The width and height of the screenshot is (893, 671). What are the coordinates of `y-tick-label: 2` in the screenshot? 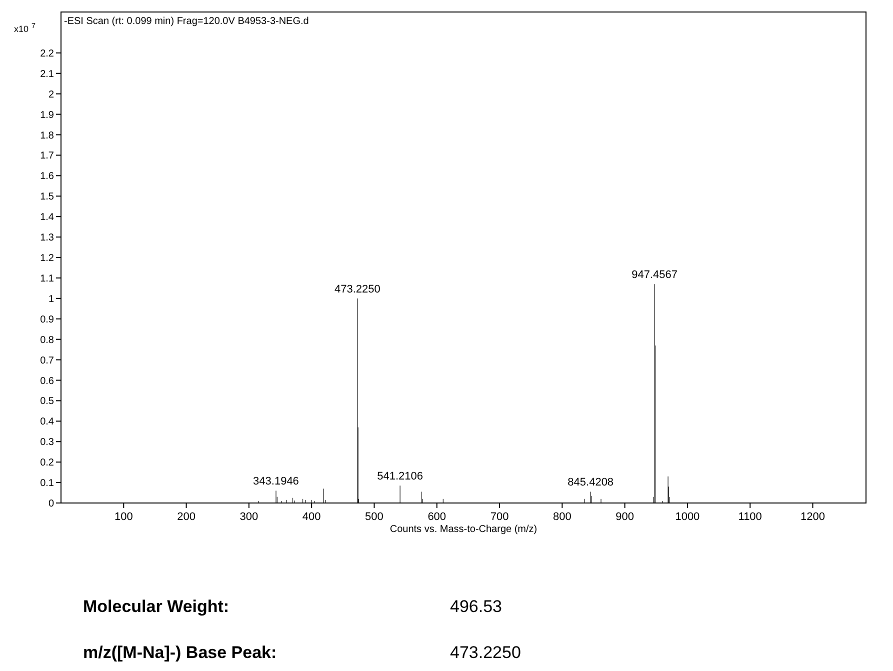 It's located at (51, 94).